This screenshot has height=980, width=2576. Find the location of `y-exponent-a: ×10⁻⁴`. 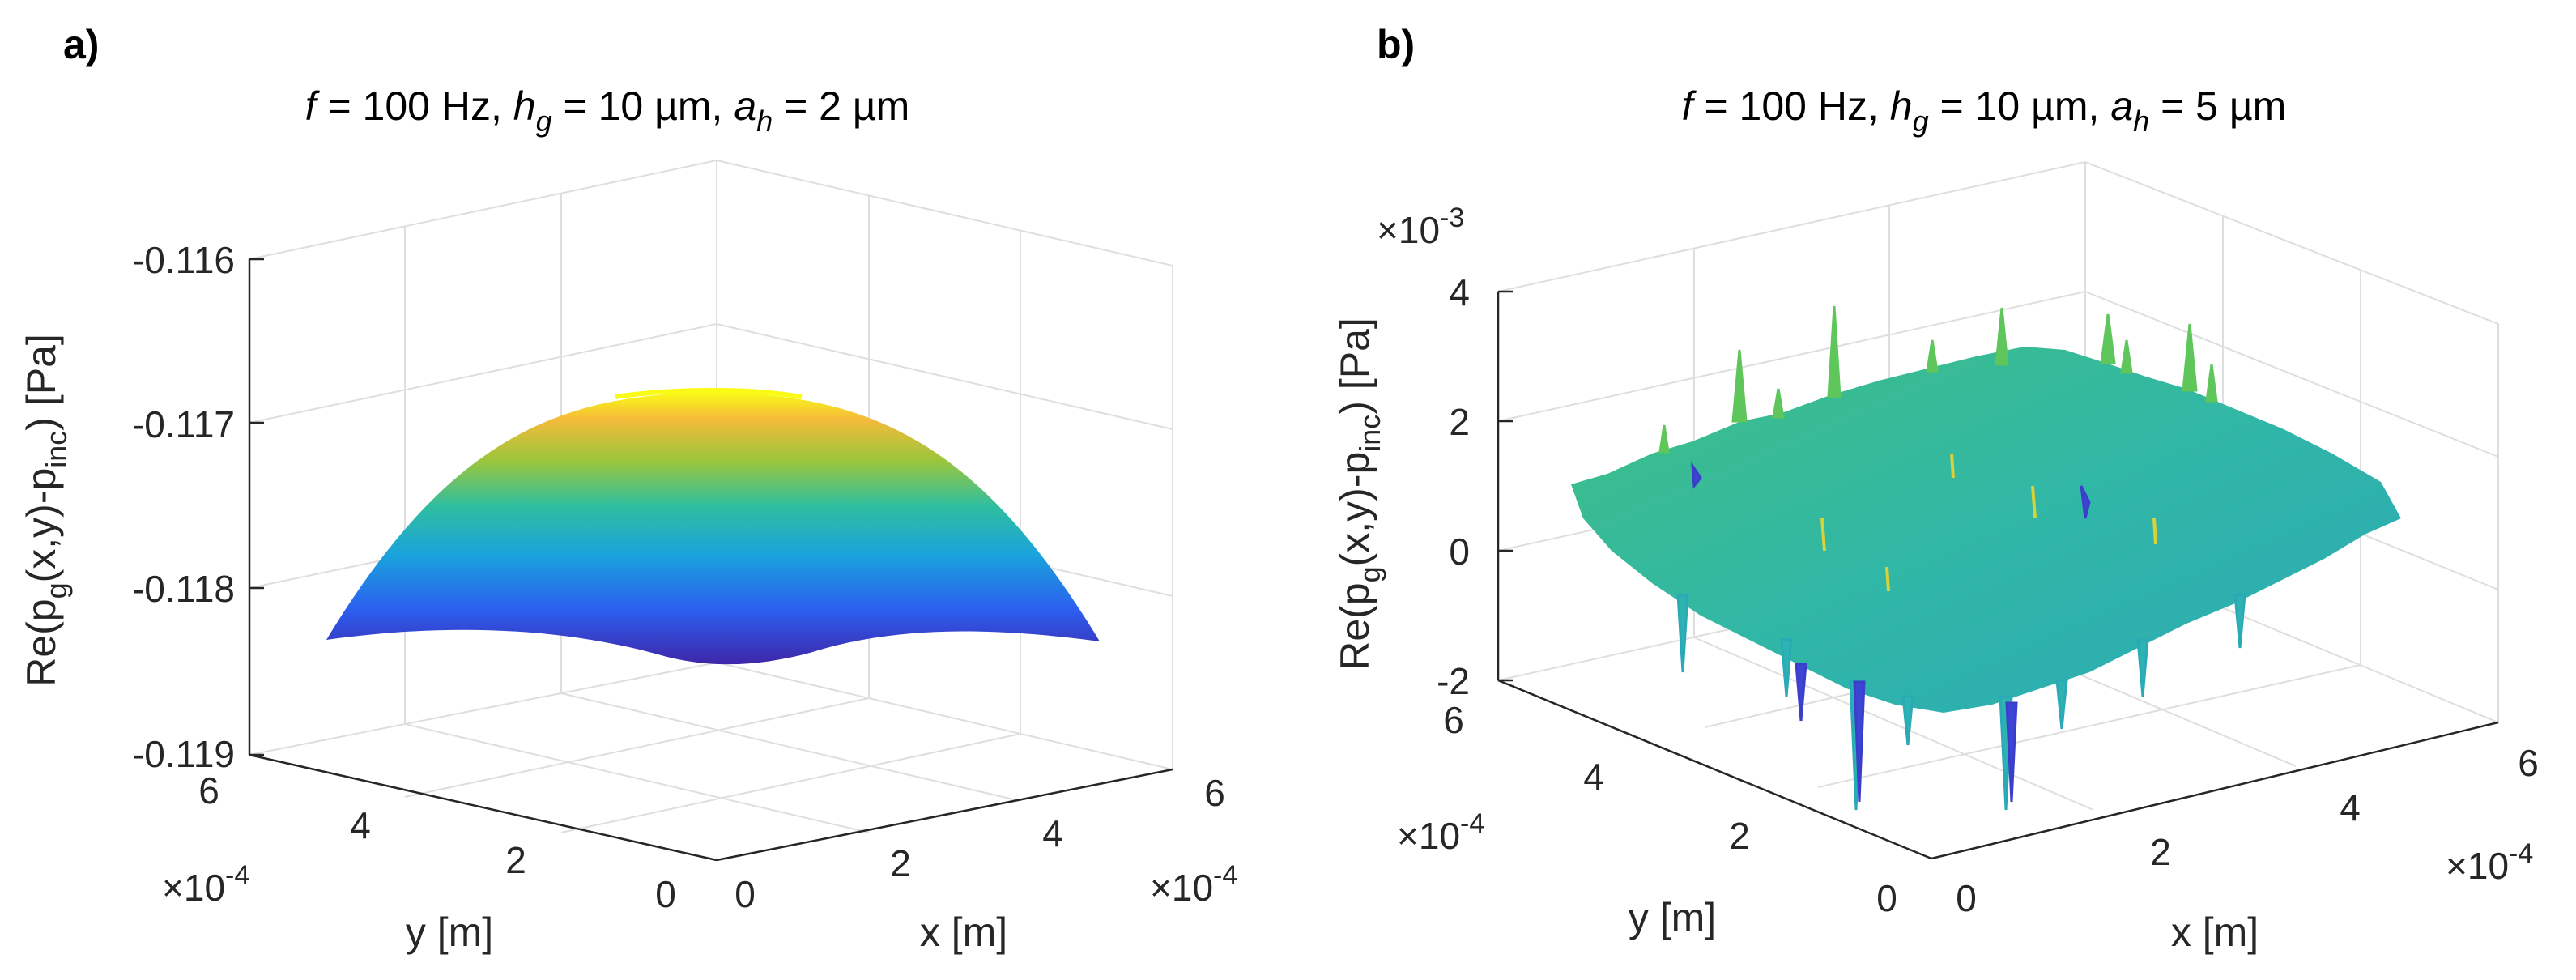

y-exponent-a: ×10⁻⁴ is located at coordinates (205, 884).